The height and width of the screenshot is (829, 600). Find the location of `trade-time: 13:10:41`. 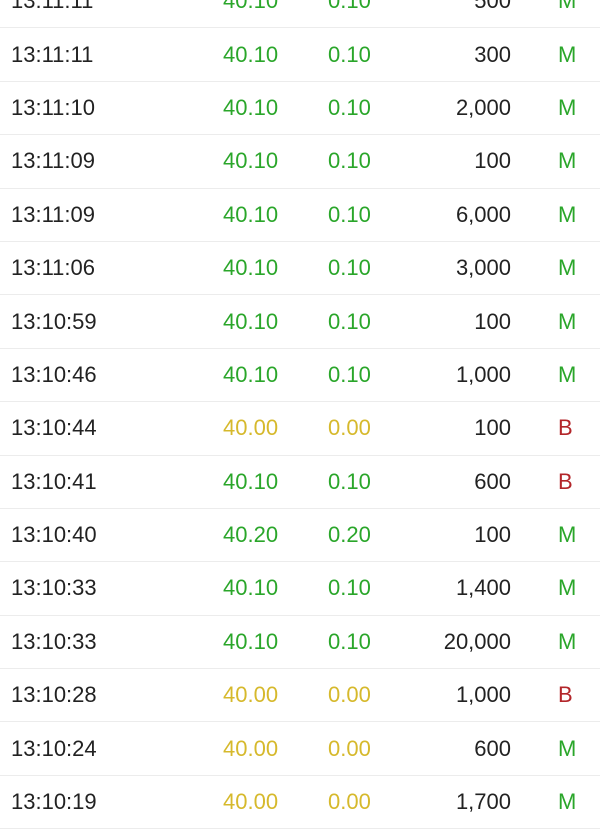

trade-time: 13:10:41 is located at coordinates (54, 481).